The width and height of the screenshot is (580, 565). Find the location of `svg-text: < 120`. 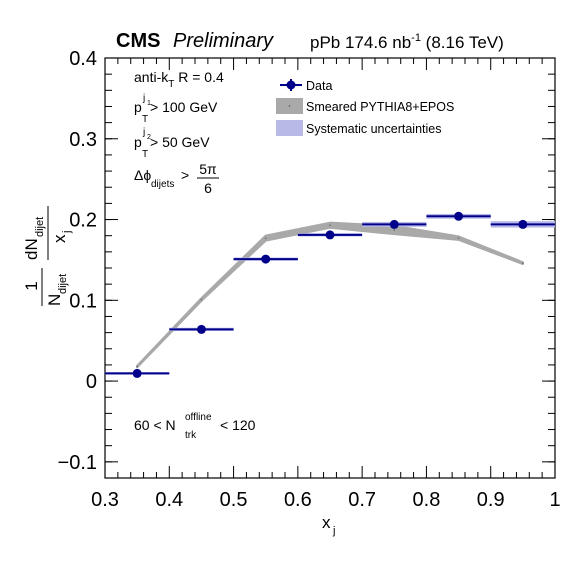

svg-text: < 120 is located at coordinates (238, 425).